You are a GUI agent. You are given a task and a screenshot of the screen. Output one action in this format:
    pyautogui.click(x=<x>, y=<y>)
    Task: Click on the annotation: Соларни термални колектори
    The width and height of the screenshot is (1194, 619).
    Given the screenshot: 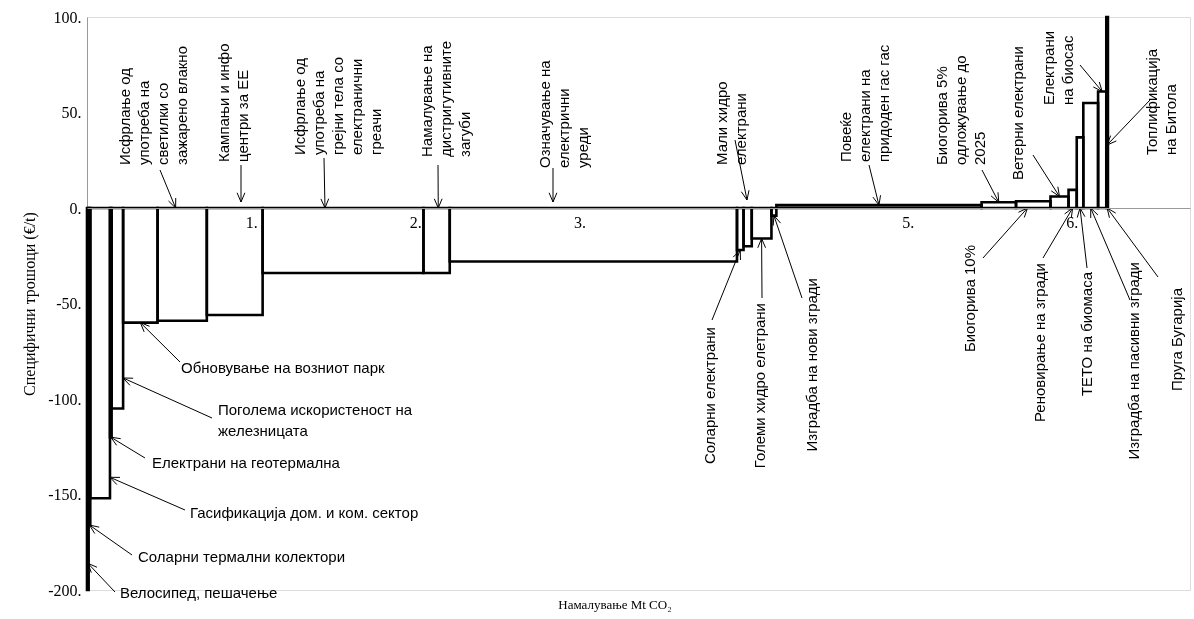 What is the action you would take?
    pyautogui.click(x=242, y=556)
    